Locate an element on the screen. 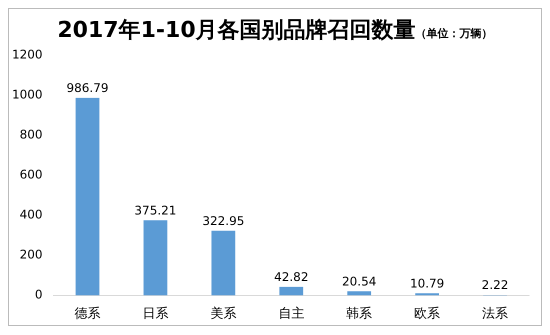 Image resolution: width=550 pixels, height=335 pixels. x-tick-label: 韩系 is located at coordinates (359, 314).